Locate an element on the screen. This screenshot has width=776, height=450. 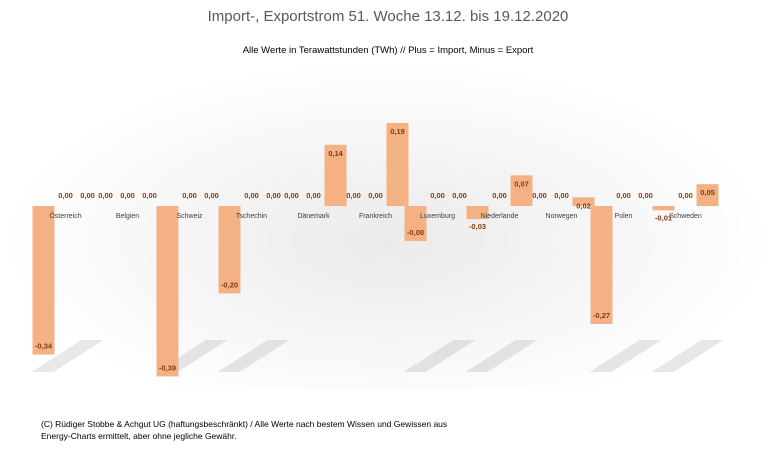
bar-frankreich-s3 is located at coordinates (397, 164).